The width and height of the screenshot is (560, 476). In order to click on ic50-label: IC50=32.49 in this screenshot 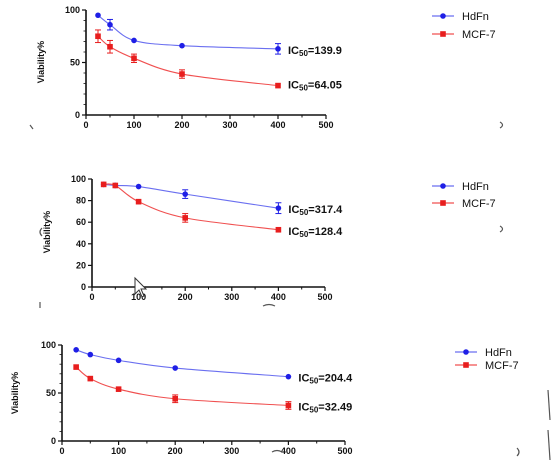, I will do `click(325, 407)`.